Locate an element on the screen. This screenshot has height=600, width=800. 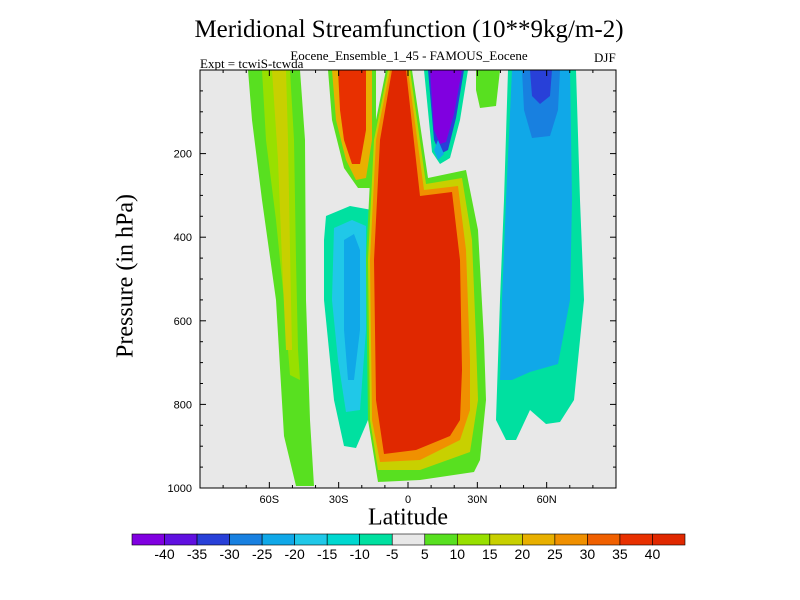
x-tick-label: 30S is located at coordinates (339, 500).